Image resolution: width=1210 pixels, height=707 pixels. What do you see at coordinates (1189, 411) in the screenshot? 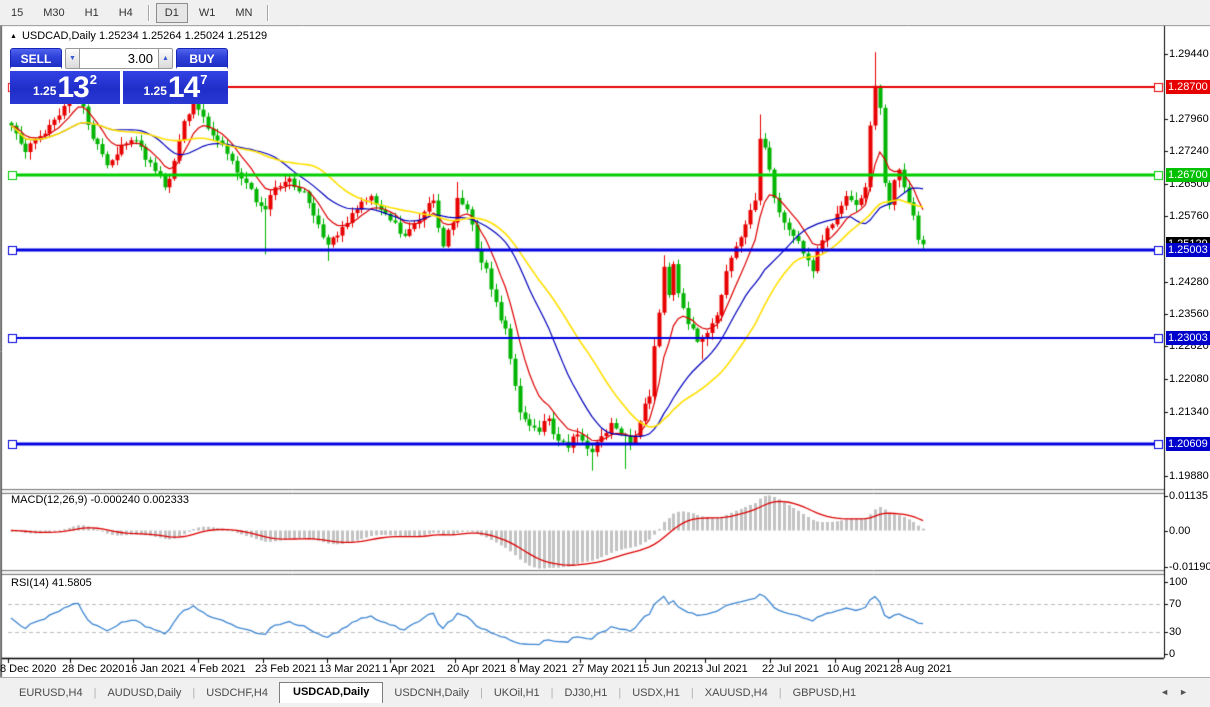
I see `price-tick: 1.21340` at bounding box center [1189, 411].